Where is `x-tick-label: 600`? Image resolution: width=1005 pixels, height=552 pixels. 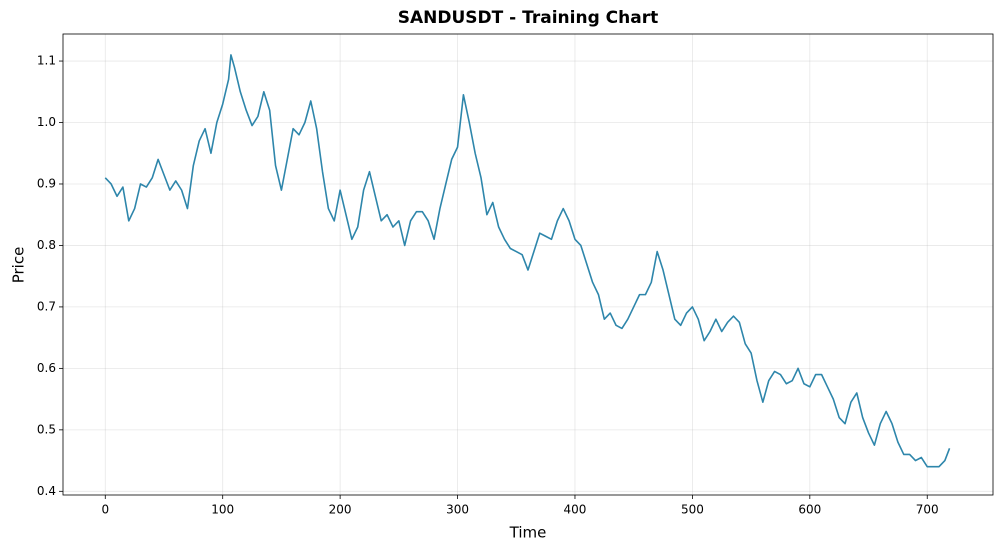 x-tick-label: 600 is located at coordinates (809, 510).